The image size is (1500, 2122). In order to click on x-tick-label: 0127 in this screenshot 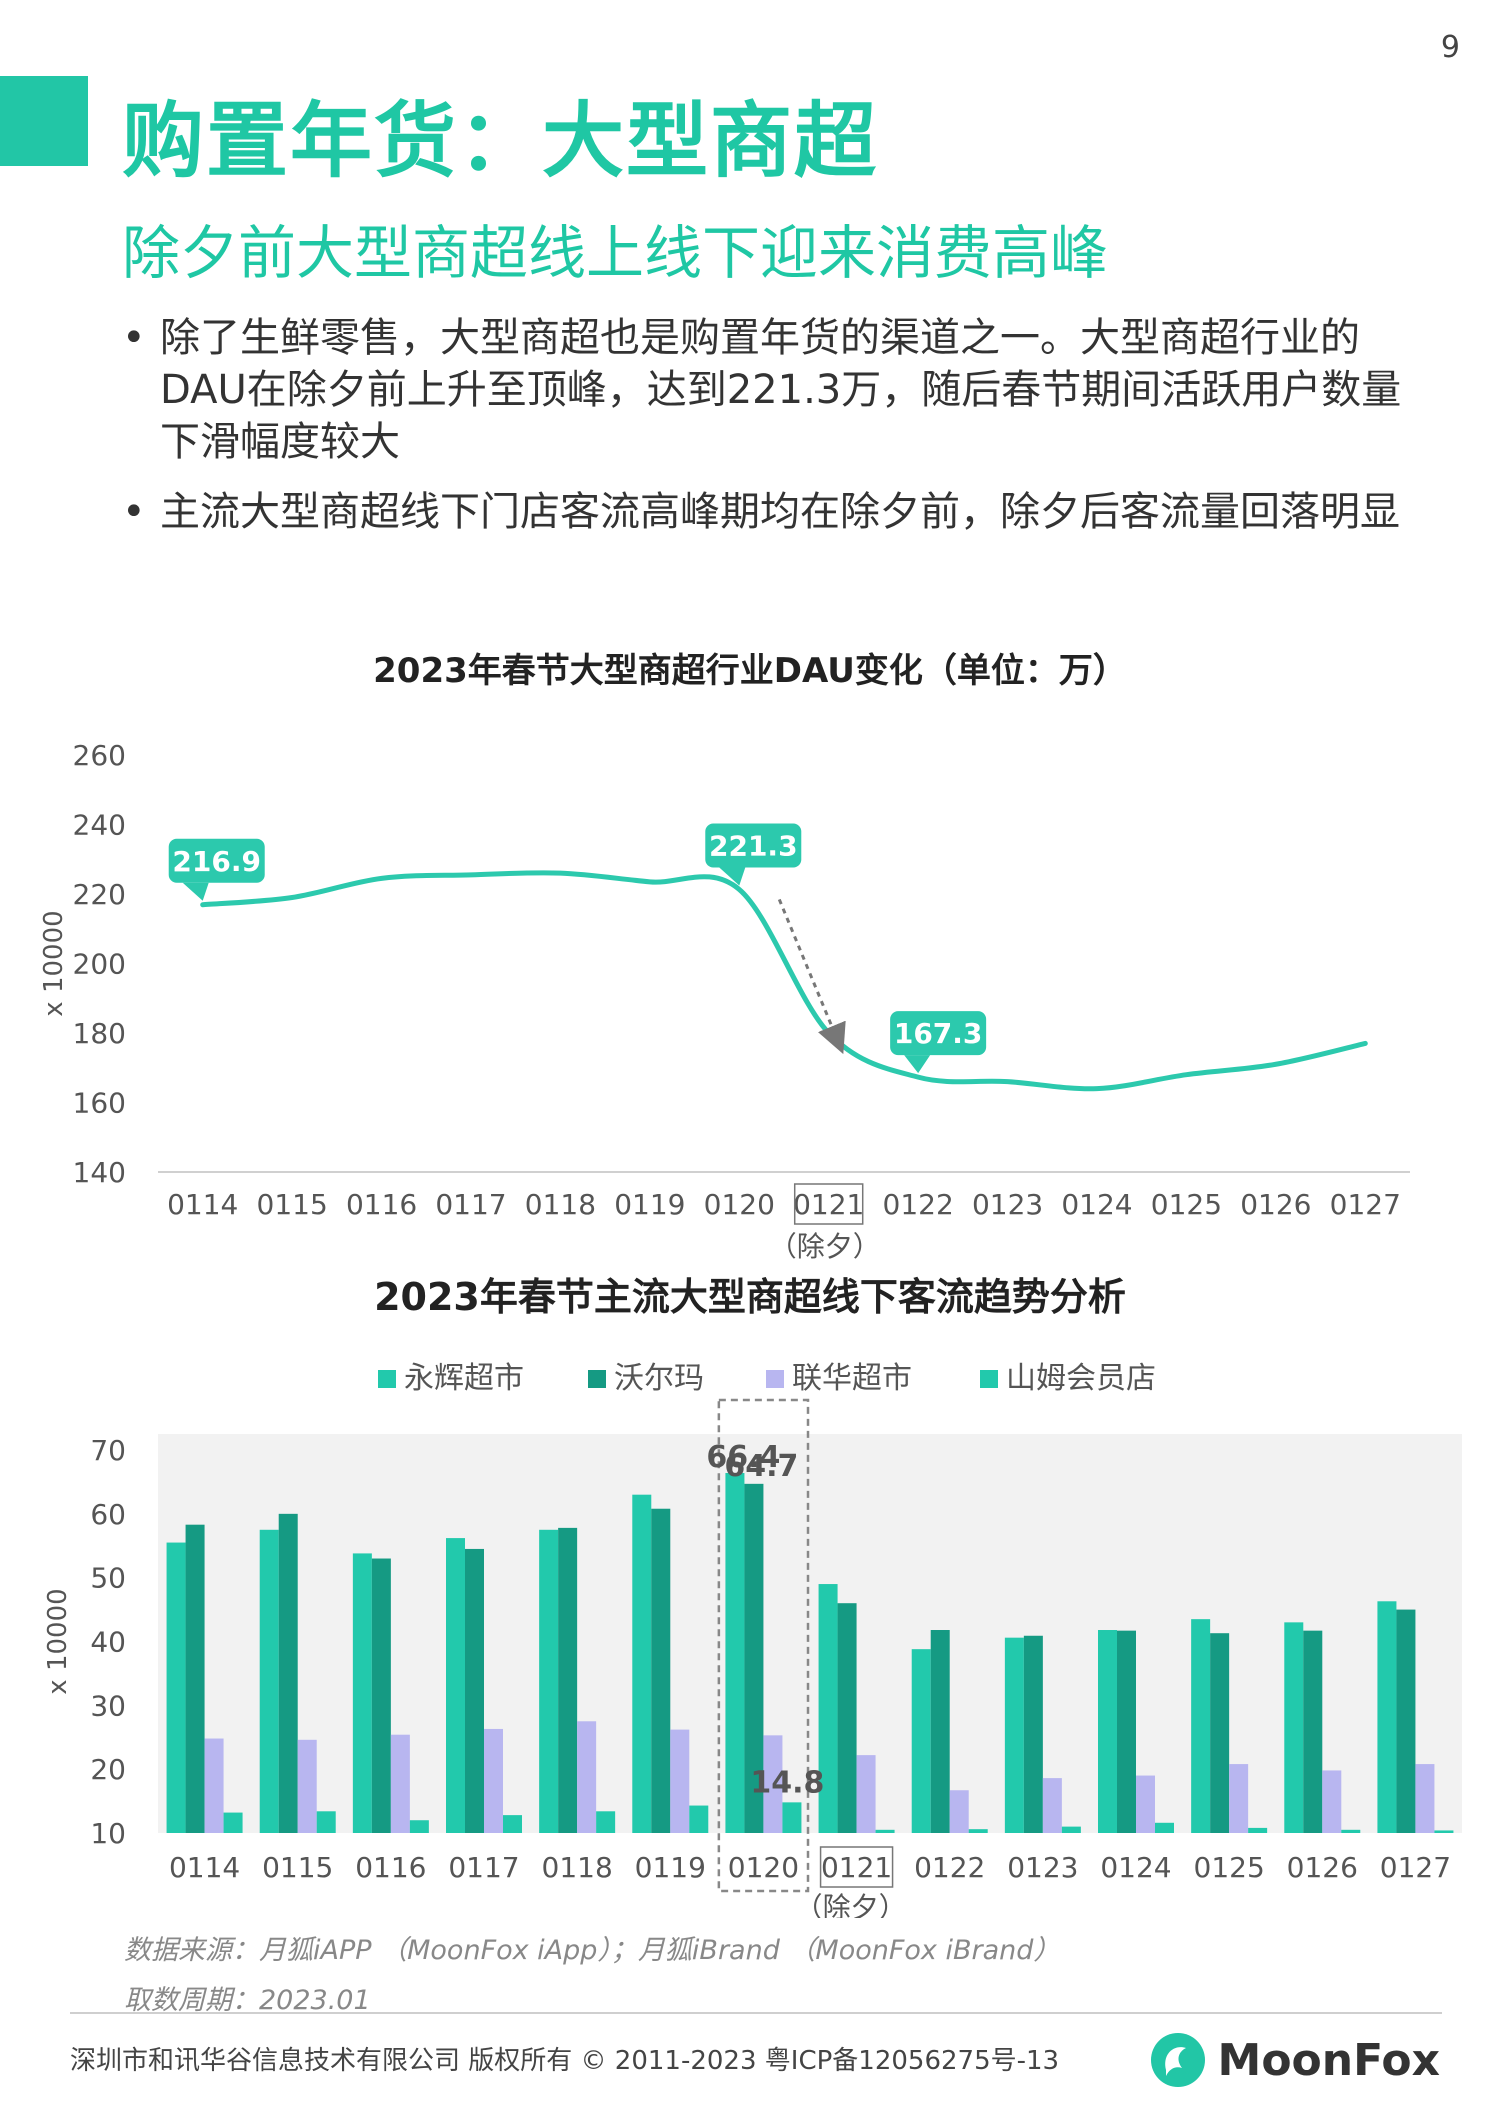, I will do `click(1365, 1204)`.